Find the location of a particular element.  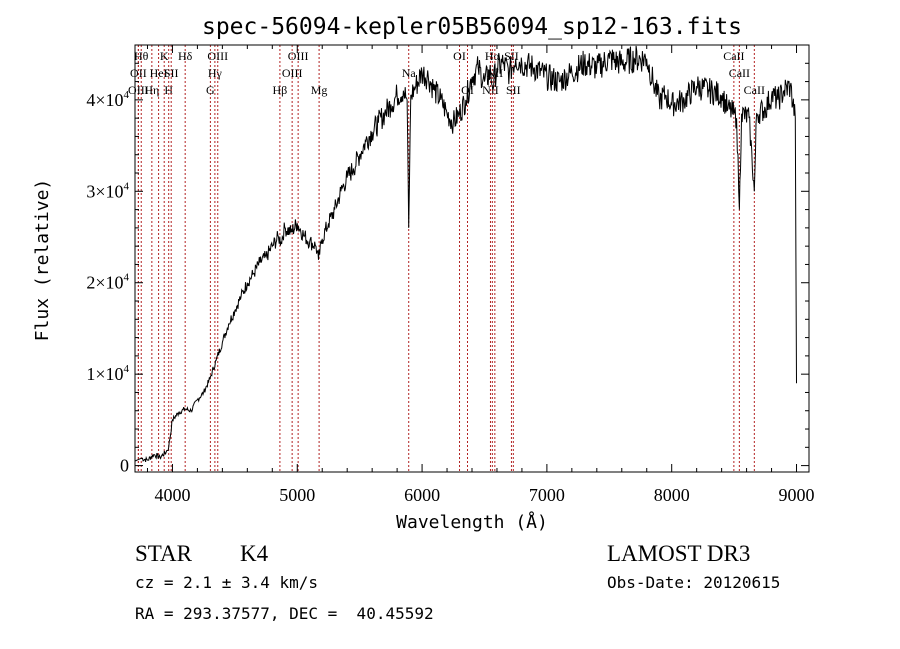

line-marker-label: Hθ is located at coordinates (141, 56).